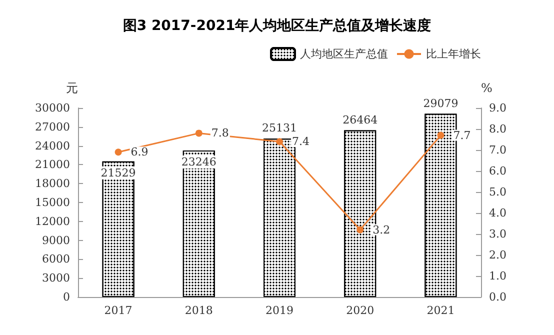  I want to click on data-label: 7.8, so click(220, 133).